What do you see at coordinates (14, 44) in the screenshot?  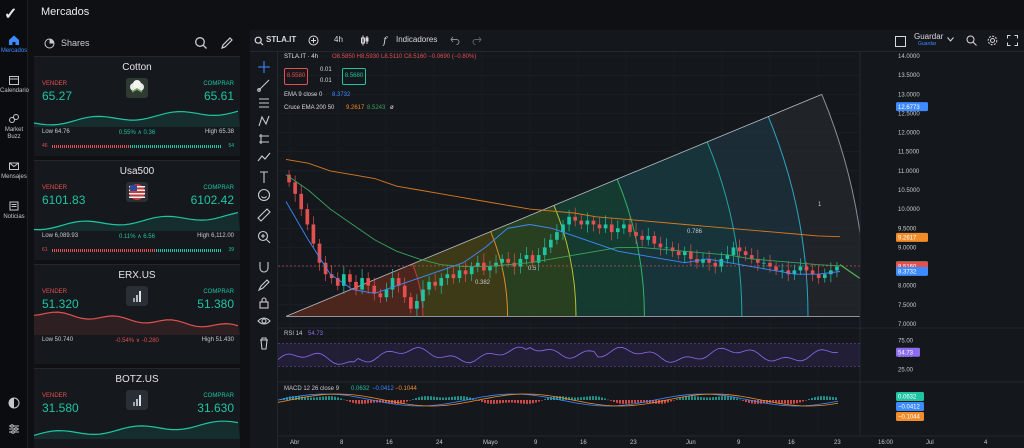 I see `rail-item-mercados: Mercados` at bounding box center [14, 44].